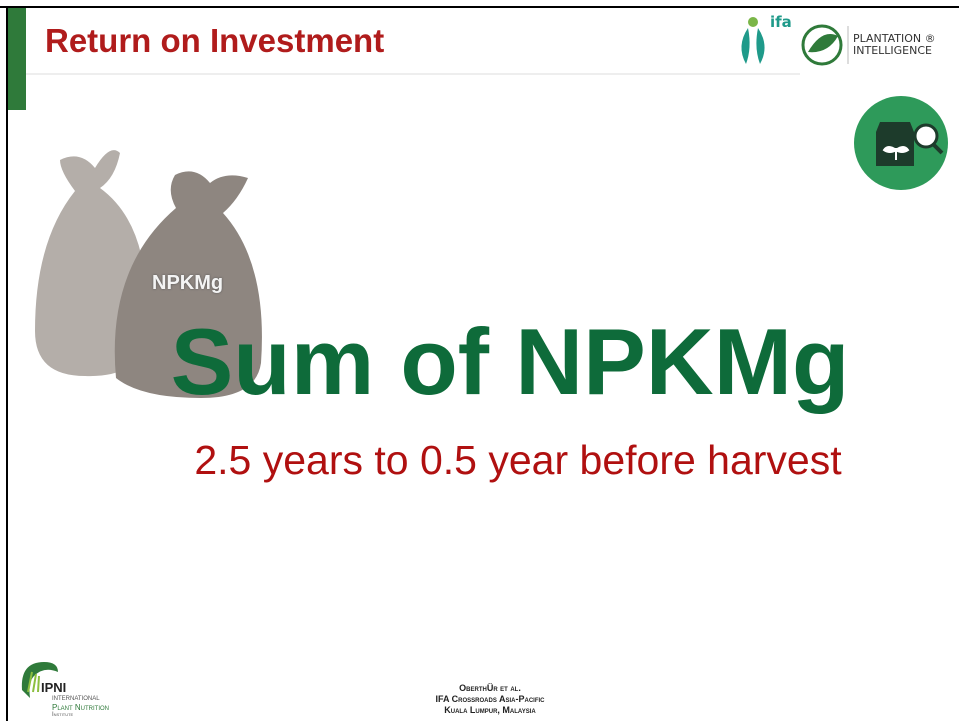 This screenshot has width=959, height=721. Describe the element at coordinates (63, 715) in the screenshot. I see `ipni-text: Institute` at that location.